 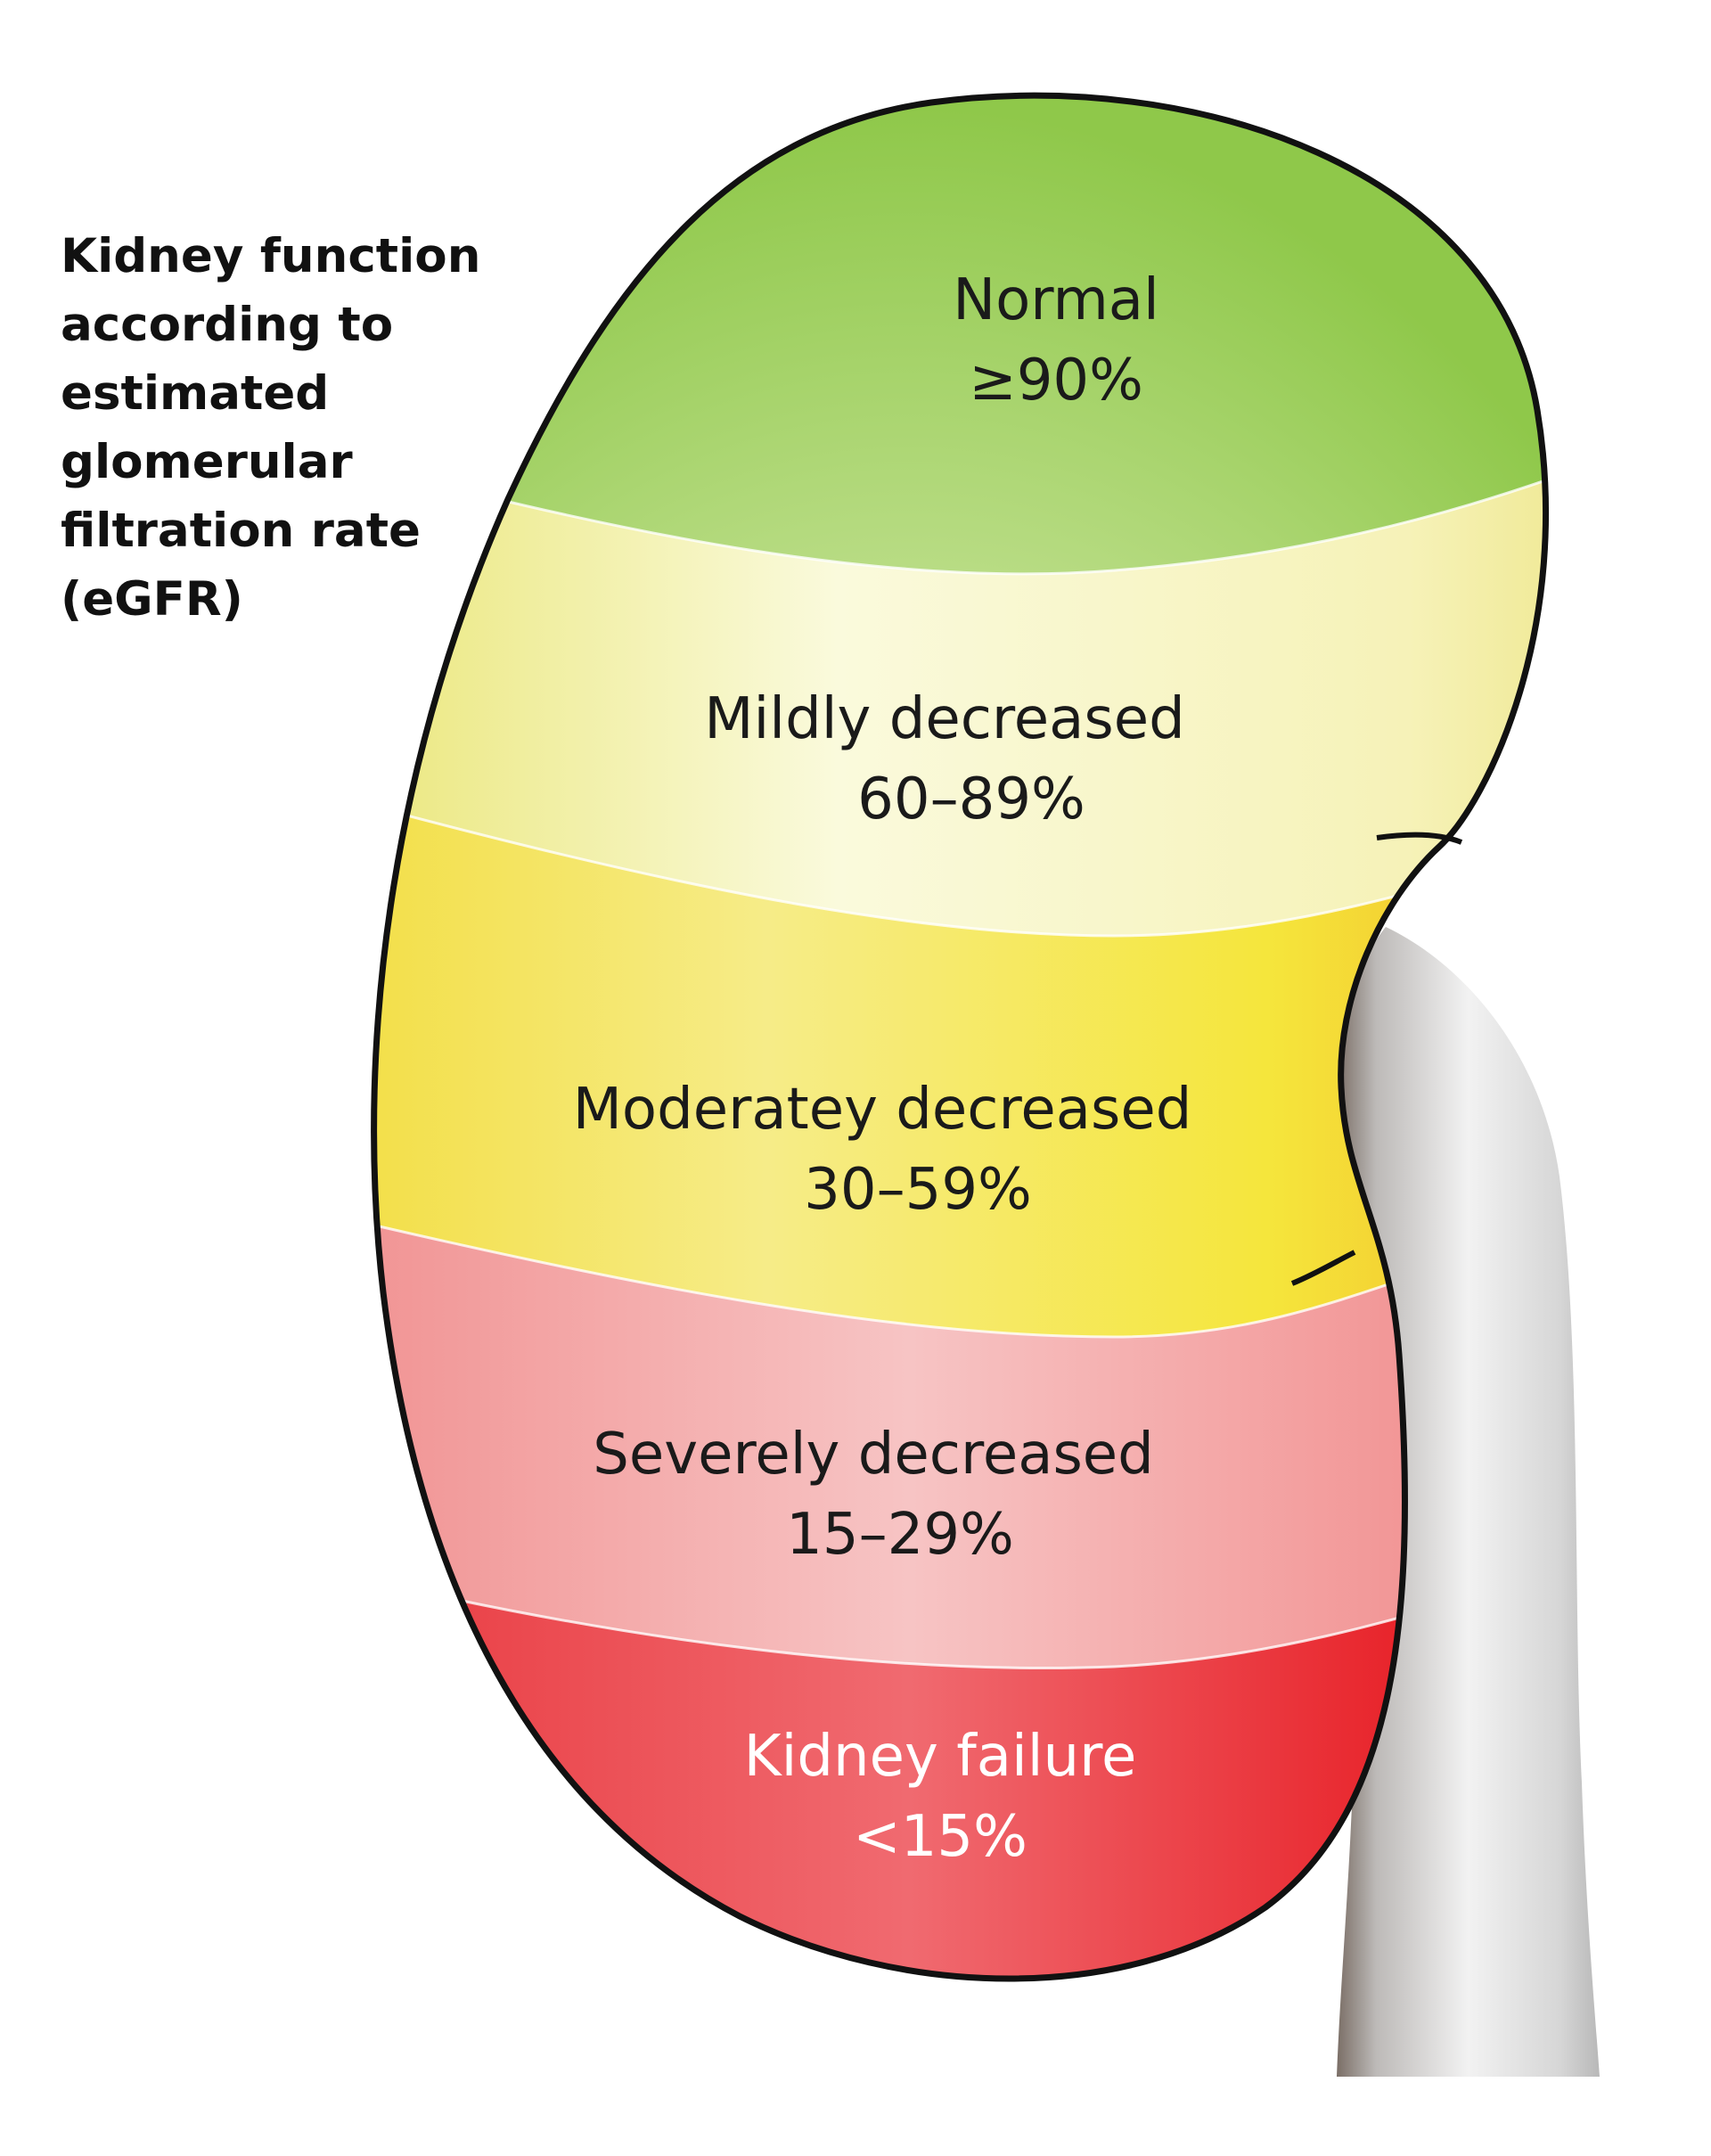 I want to click on title-line-6: (eGFR), so click(x=152, y=600).